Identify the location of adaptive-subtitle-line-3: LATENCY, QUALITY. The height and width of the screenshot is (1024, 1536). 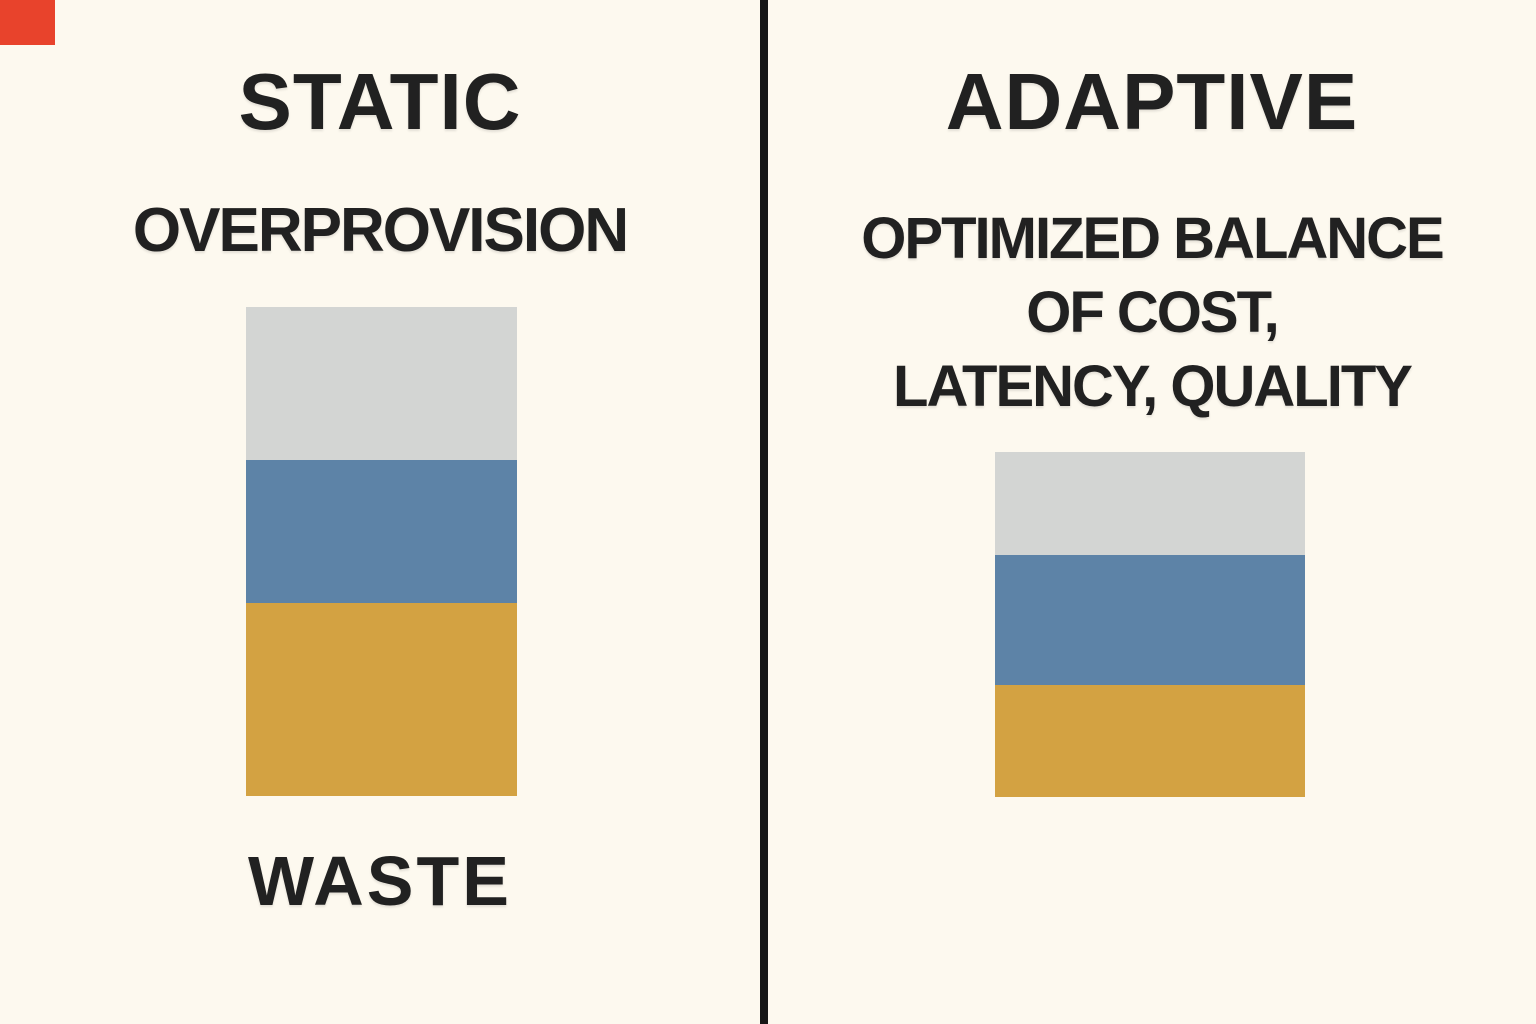
(1153, 386).